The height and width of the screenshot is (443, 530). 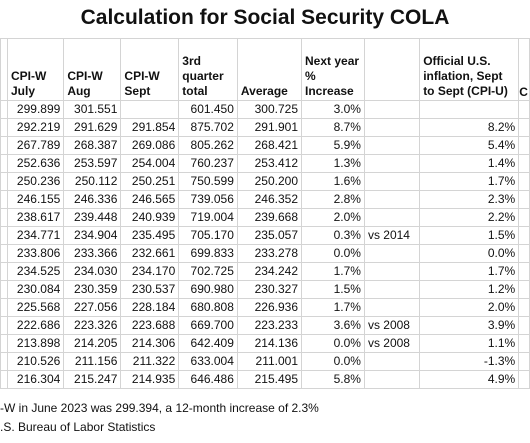 What do you see at coordinates (35, 163) in the screenshot?
I see `cell-cpiw-july: 252.636` at bounding box center [35, 163].